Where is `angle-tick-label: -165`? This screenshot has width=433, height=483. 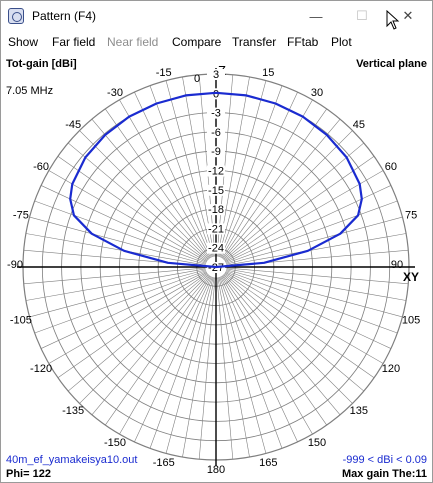 angle-tick-label: -165 is located at coordinates (164, 463).